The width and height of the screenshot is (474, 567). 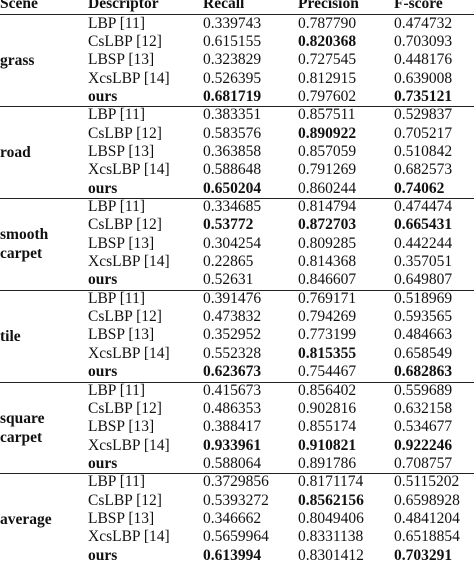 What do you see at coordinates (327, 225) in the screenshot?
I see `cell-precision: 0.872703` at bounding box center [327, 225].